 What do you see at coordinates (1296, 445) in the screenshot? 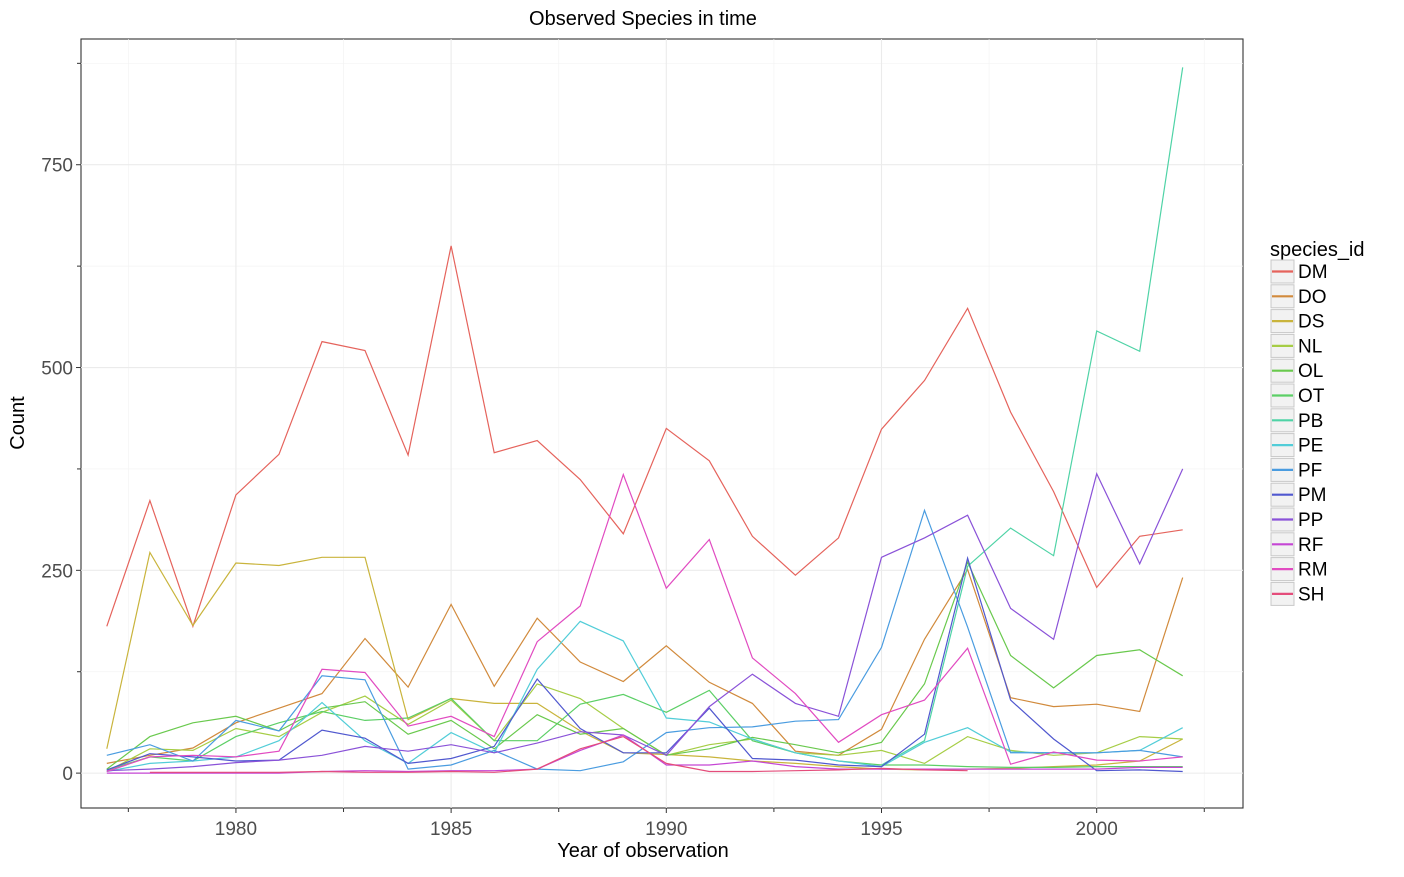
I see `legend-item-pe: PE` at bounding box center [1296, 445].